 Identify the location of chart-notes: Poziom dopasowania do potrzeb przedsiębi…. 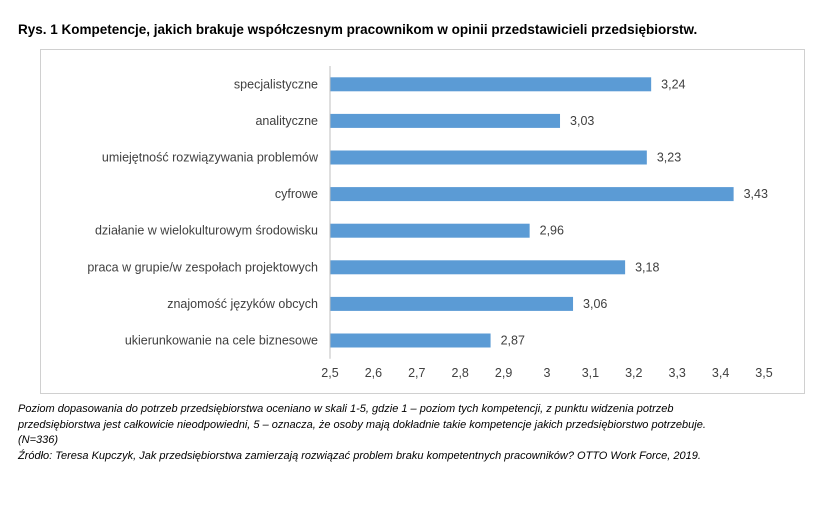
(418, 433).